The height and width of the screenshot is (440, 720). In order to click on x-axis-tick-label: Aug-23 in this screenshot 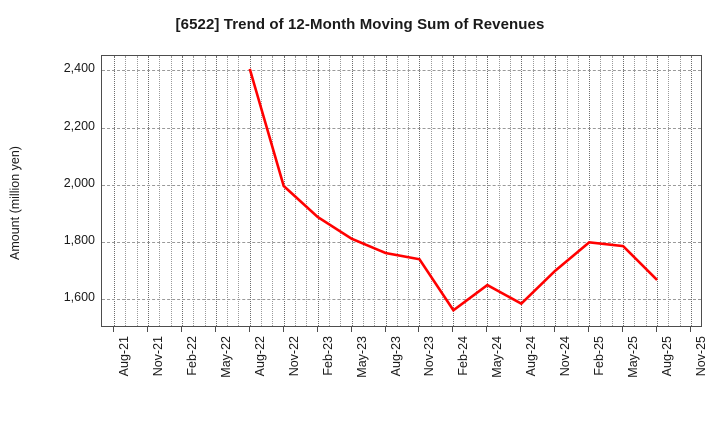, I will do `click(395, 356)`.